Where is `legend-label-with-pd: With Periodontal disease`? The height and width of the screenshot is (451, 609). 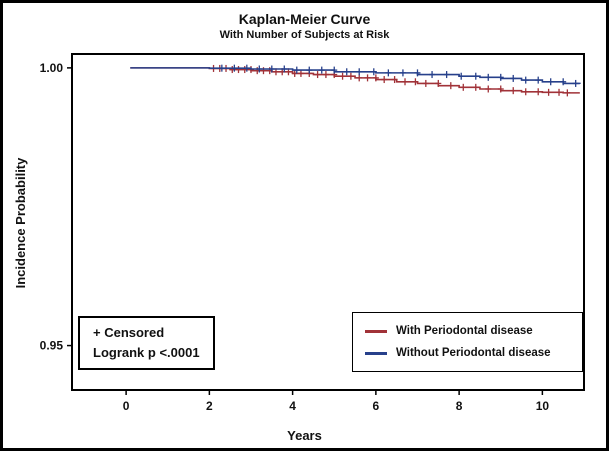 legend-label-with-pd: With Periodontal disease is located at coordinates (464, 331).